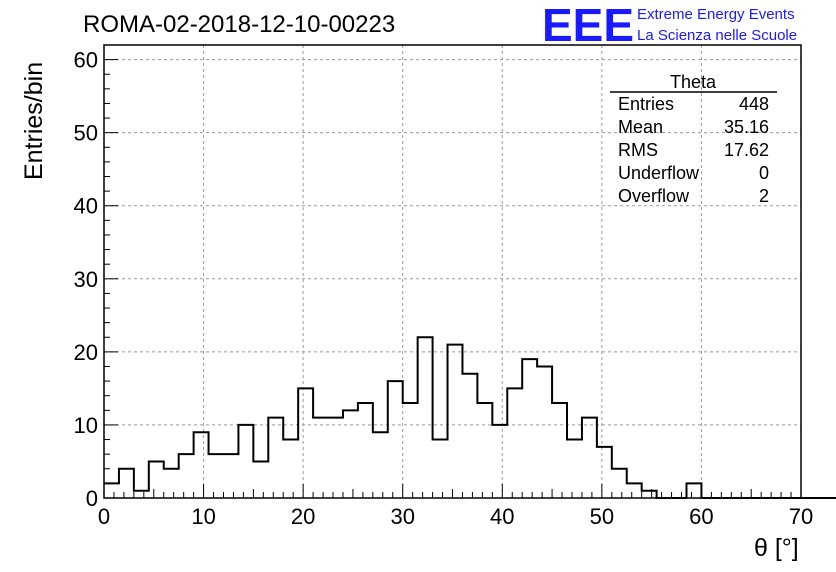 The height and width of the screenshot is (572, 836). What do you see at coordinates (776, 548) in the screenshot?
I see `x-axis-title: θ [°]` at bounding box center [776, 548].